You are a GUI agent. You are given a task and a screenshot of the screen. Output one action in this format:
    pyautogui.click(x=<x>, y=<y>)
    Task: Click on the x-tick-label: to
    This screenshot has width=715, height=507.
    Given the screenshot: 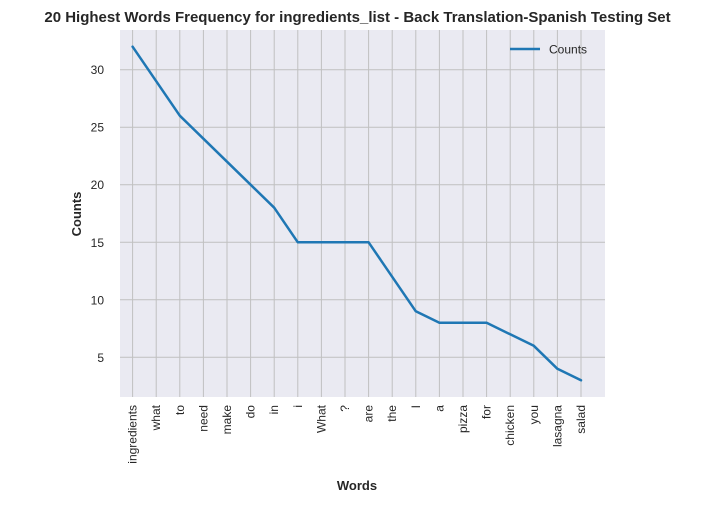 What is the action you would take?
    pyautogui.click(x=180, y=410)
    